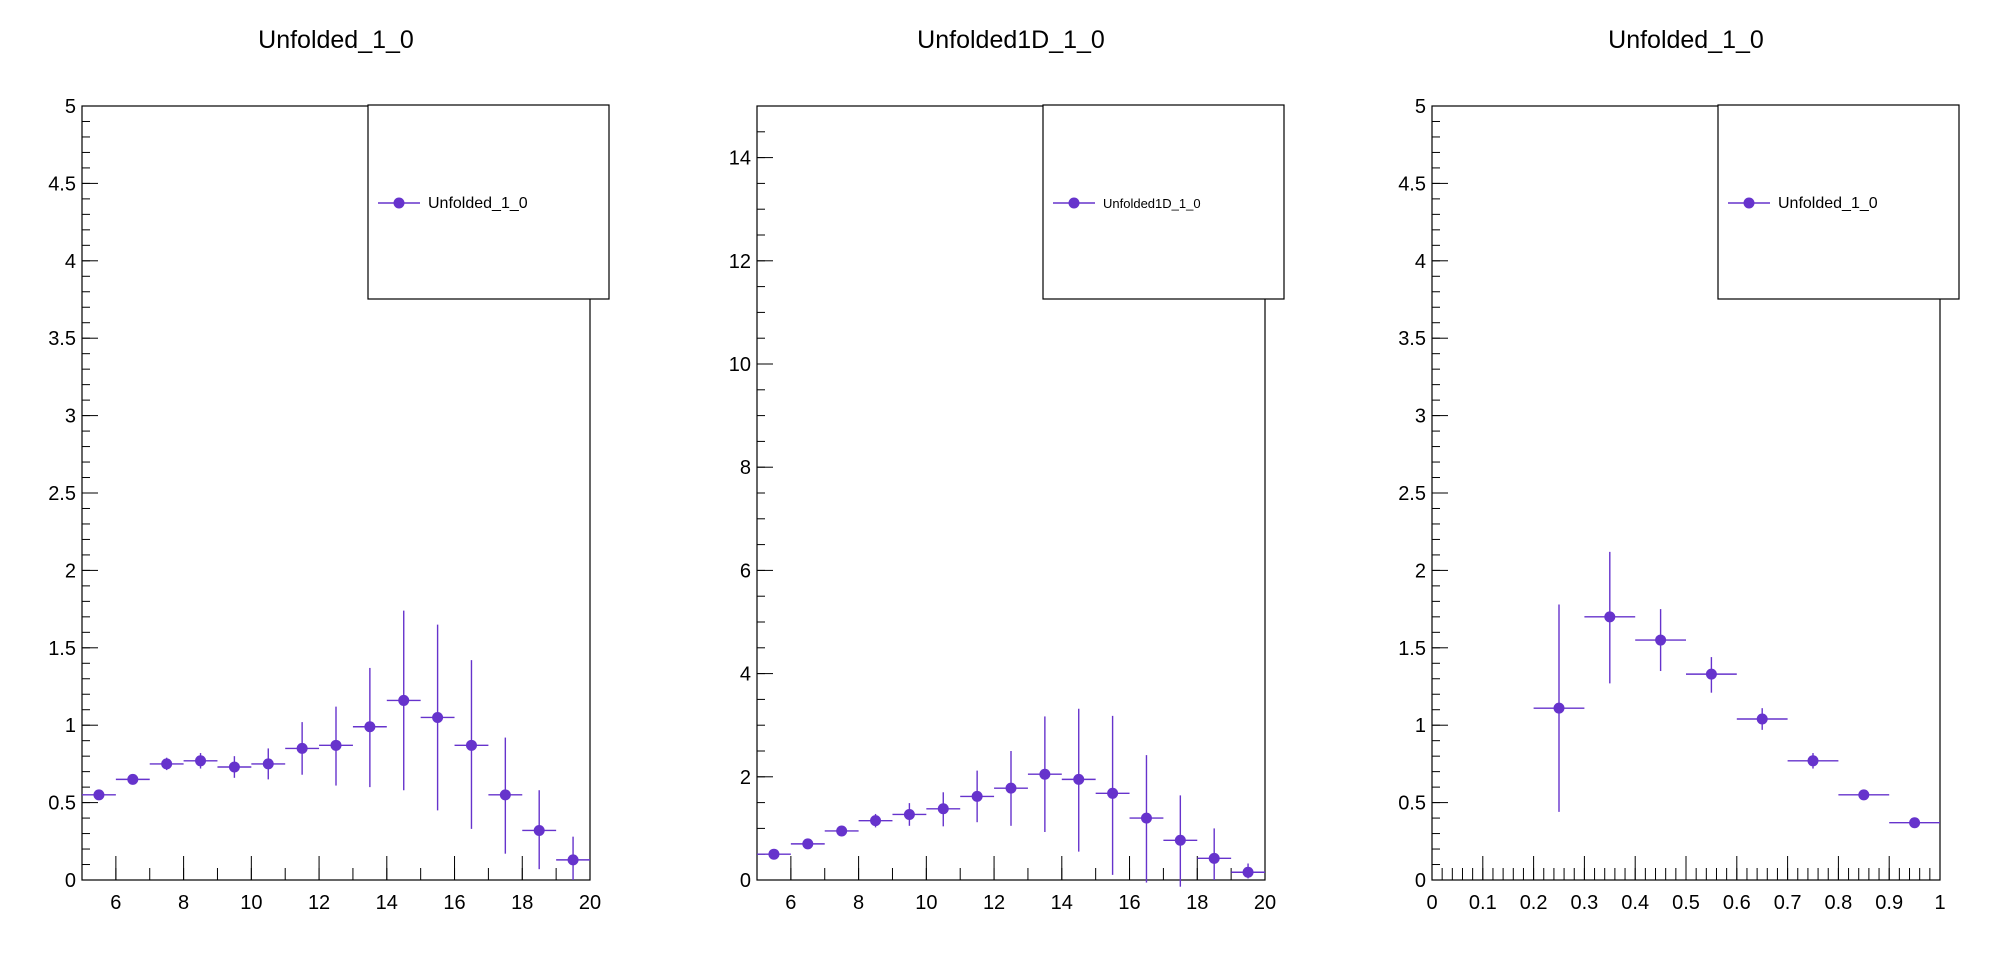 This screenshot has height=972, width=1996. Describe the element at coordinates (488, 202) in the screenshot. I see `legend: Unfolded_1_0` at that location.